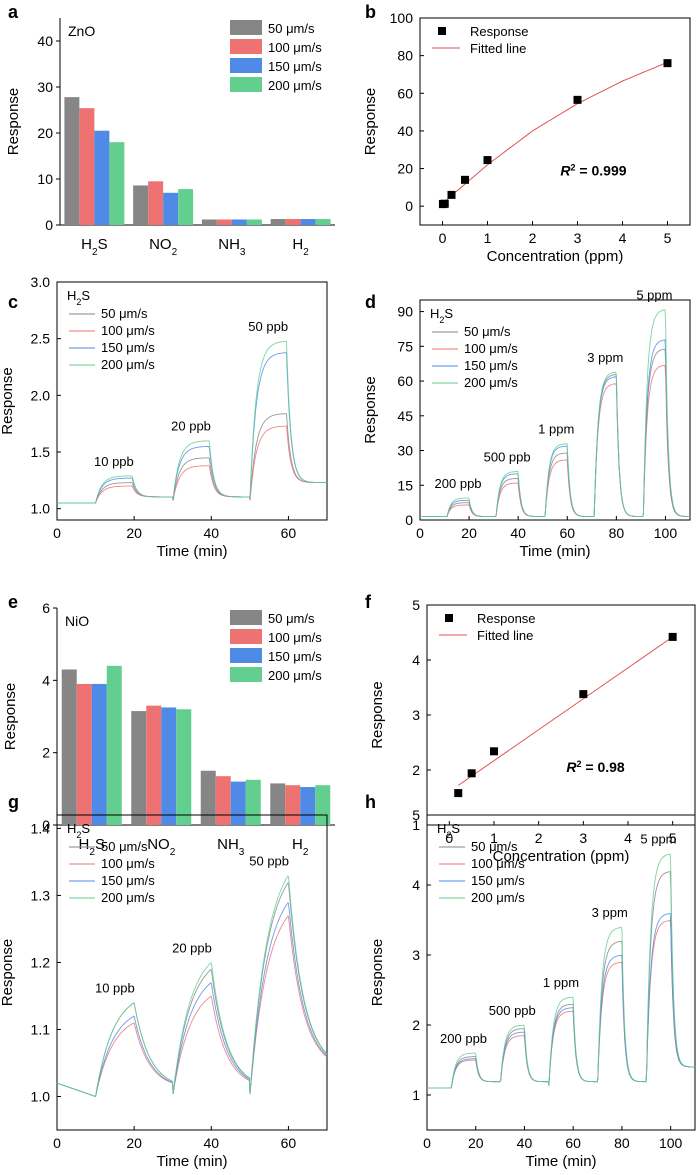 The width and height of the screenshot is (700, 1175). I want to click on y-tick-label: 100, so click(402, 18).